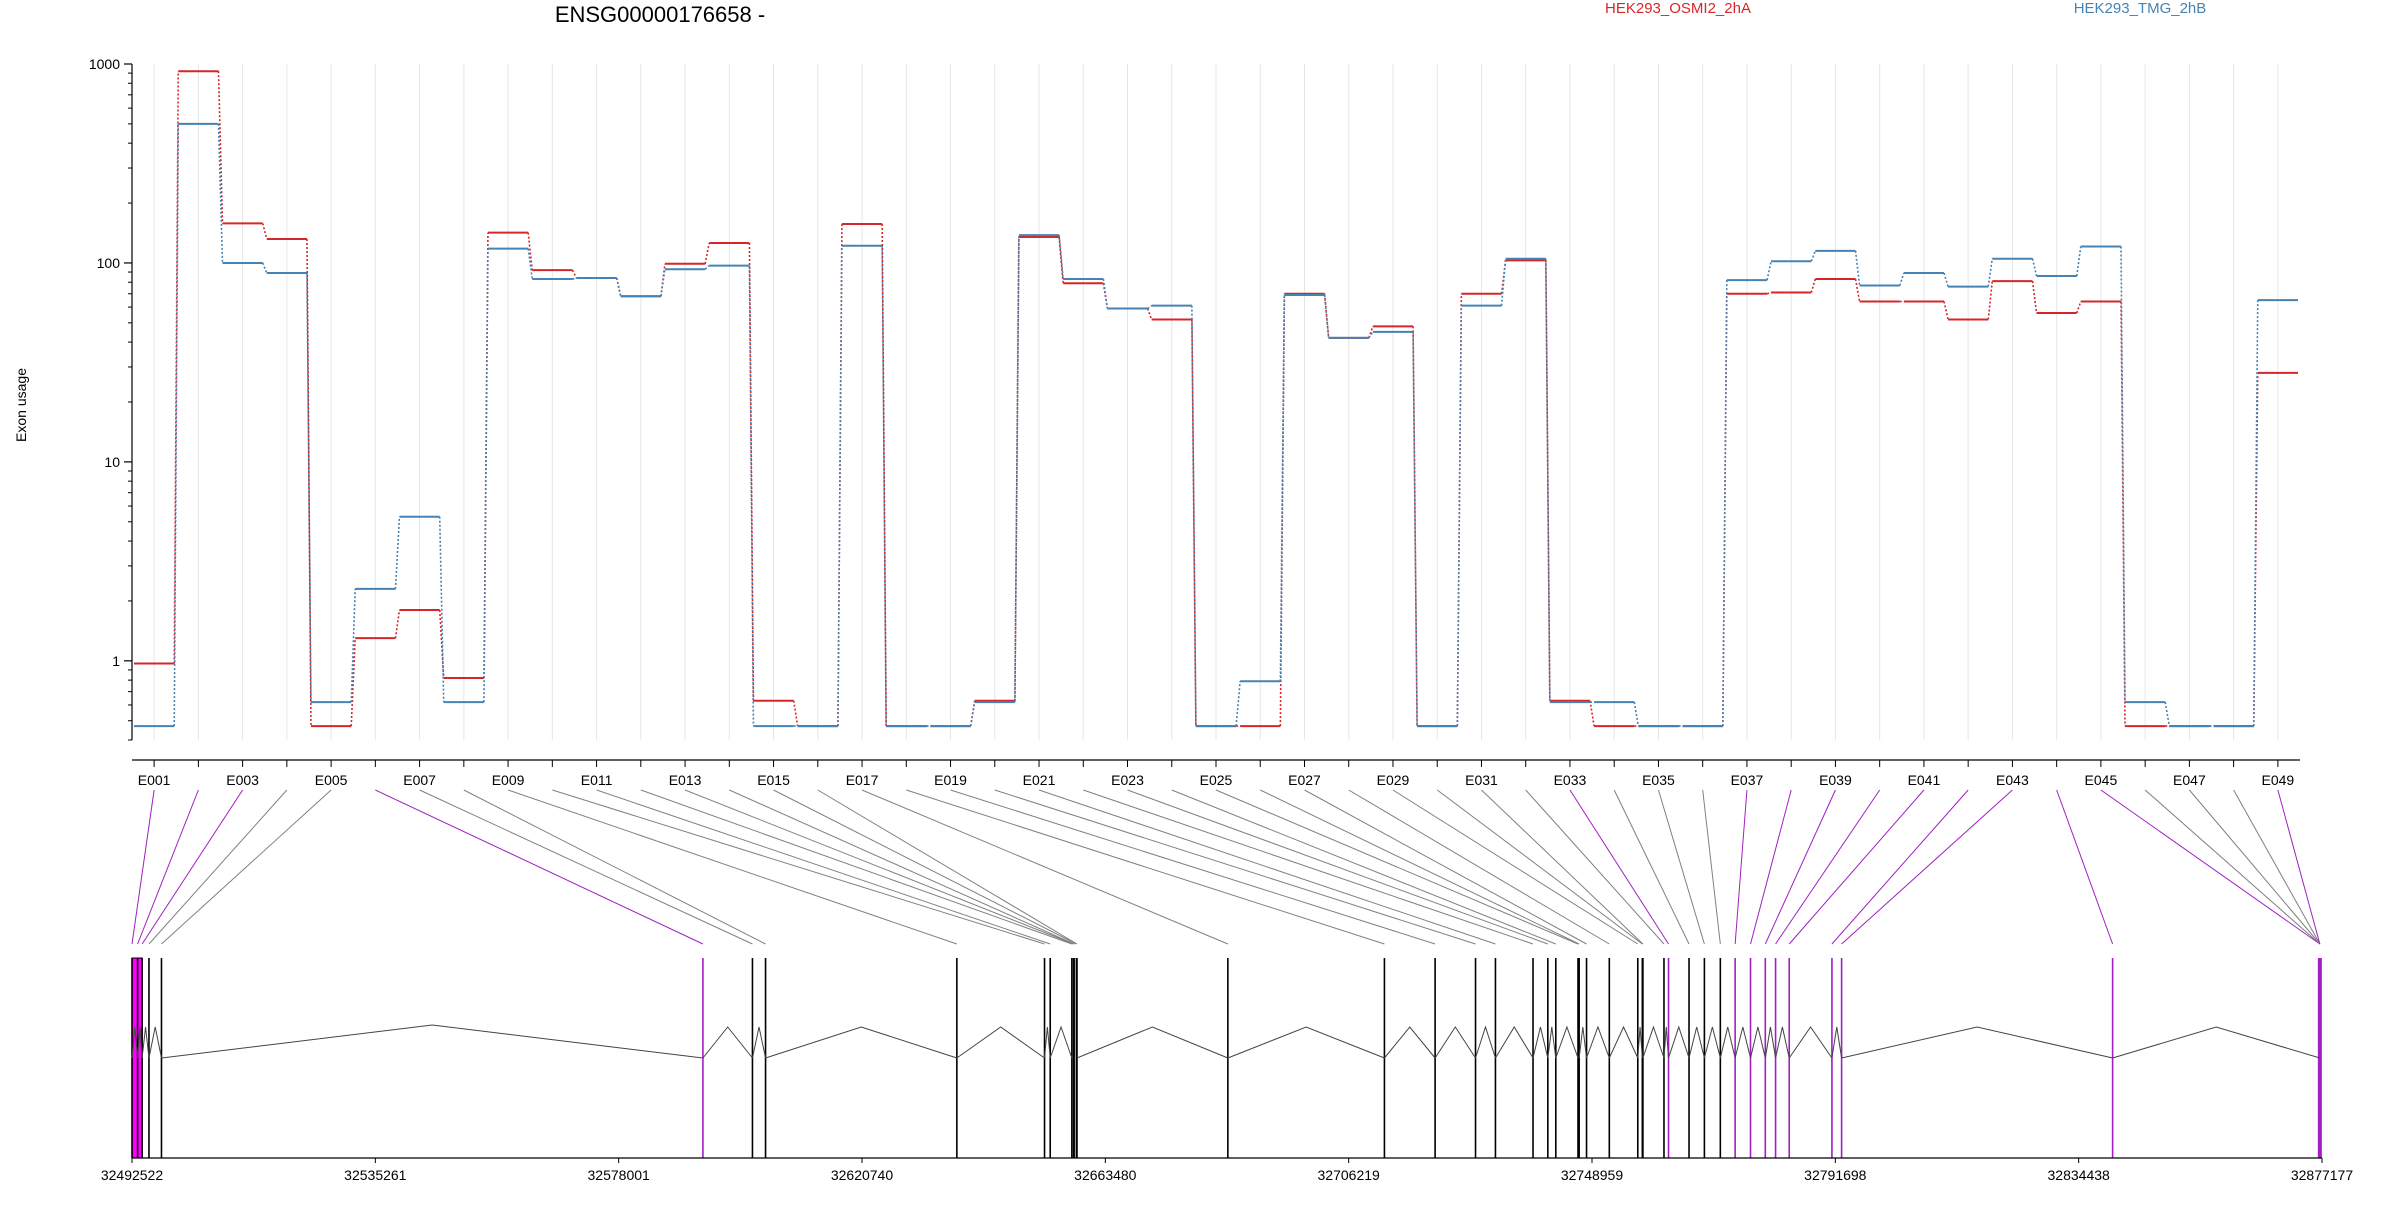 The height and width of the screenshot is (1205, 2400). Describe the element at coordinates (242, 780) in the screenshot. I see `x-tick-label: E003` at that location.